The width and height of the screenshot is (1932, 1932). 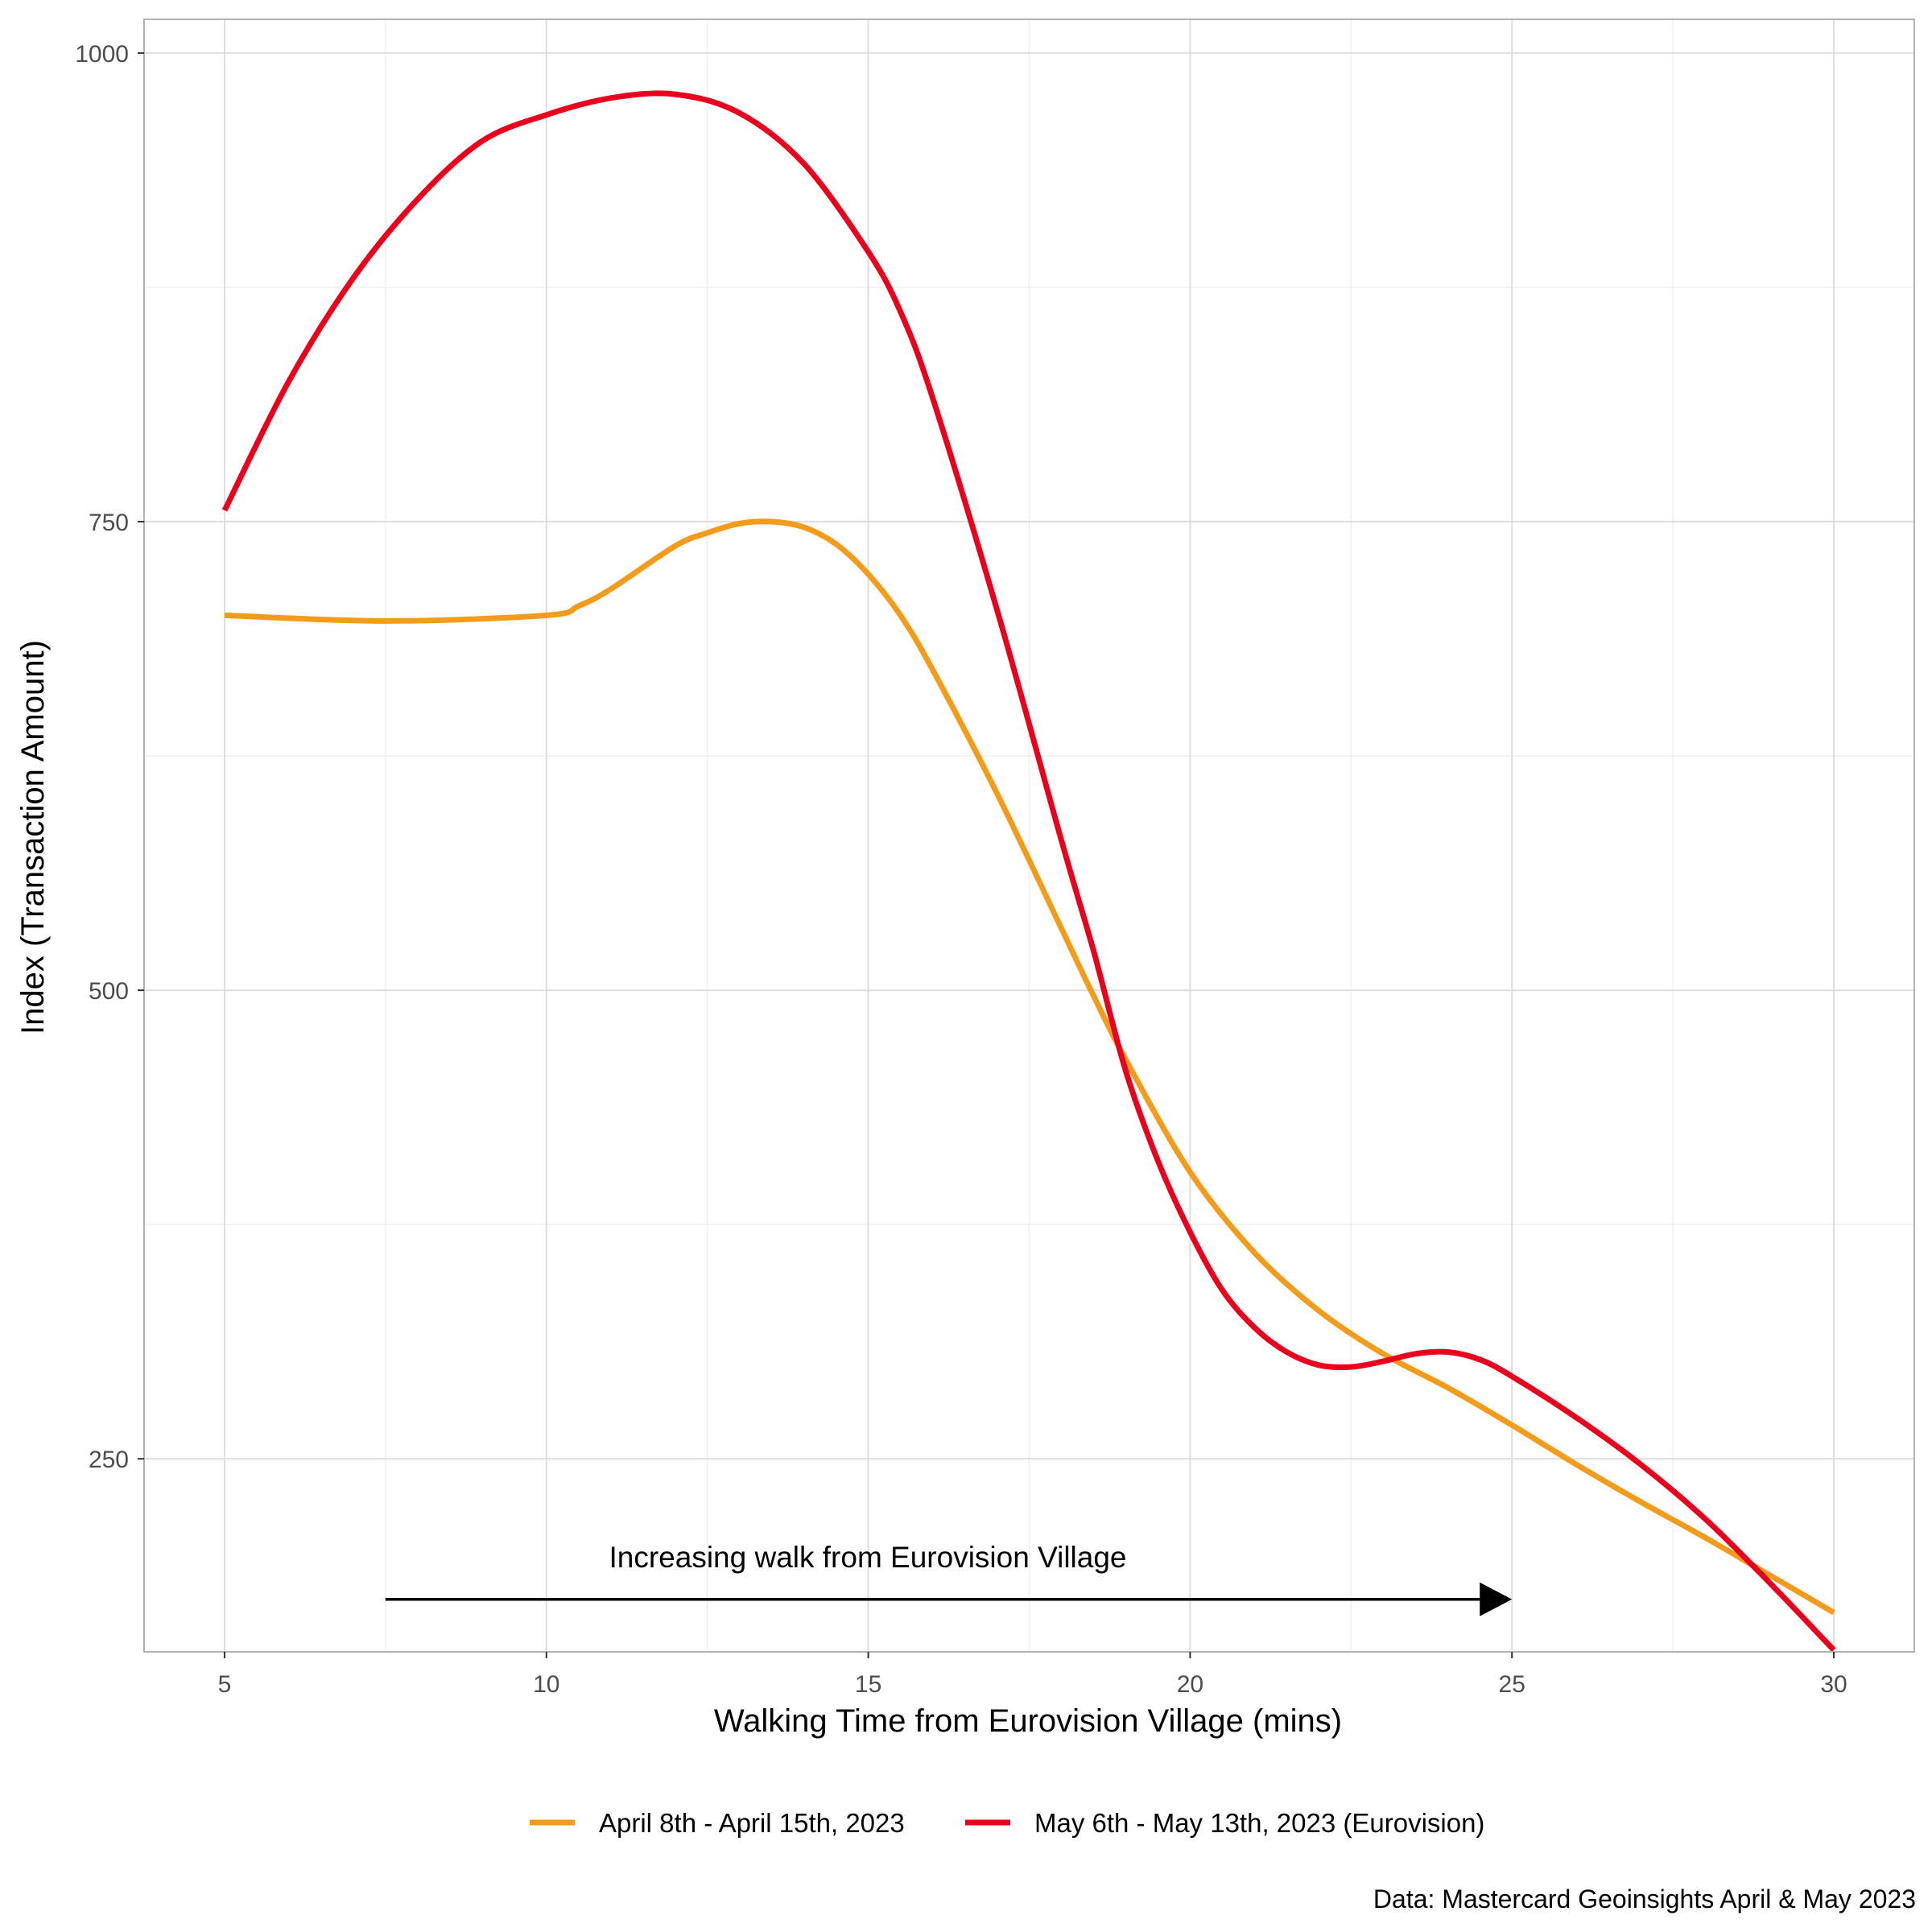 What do you see at coordinates (102, 54) in the screenshot?
I see `y-tick-label: 1000` at bounding box center [102, 54].